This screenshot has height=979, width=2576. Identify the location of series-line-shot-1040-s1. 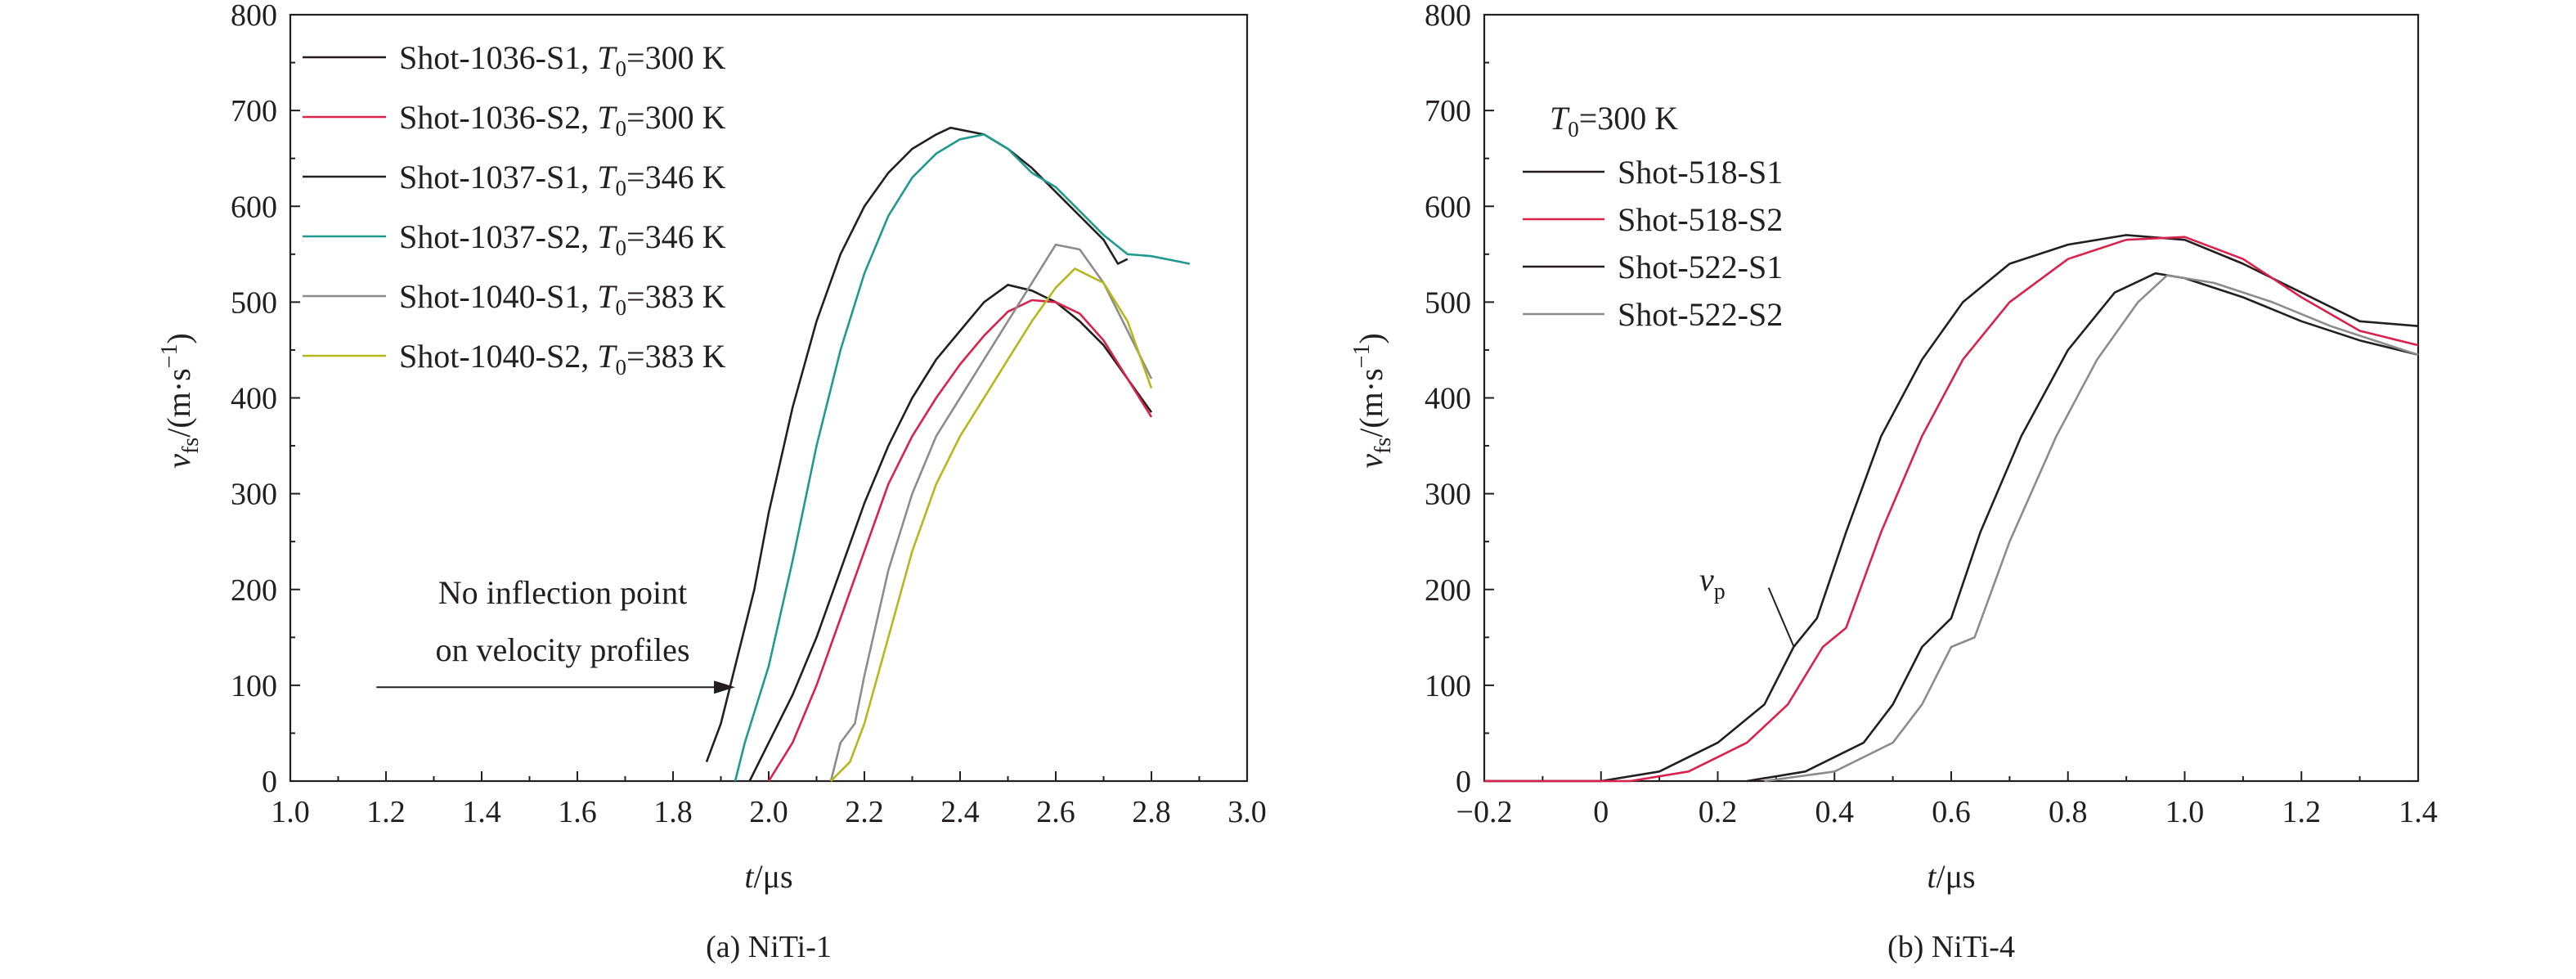
(991, 512).